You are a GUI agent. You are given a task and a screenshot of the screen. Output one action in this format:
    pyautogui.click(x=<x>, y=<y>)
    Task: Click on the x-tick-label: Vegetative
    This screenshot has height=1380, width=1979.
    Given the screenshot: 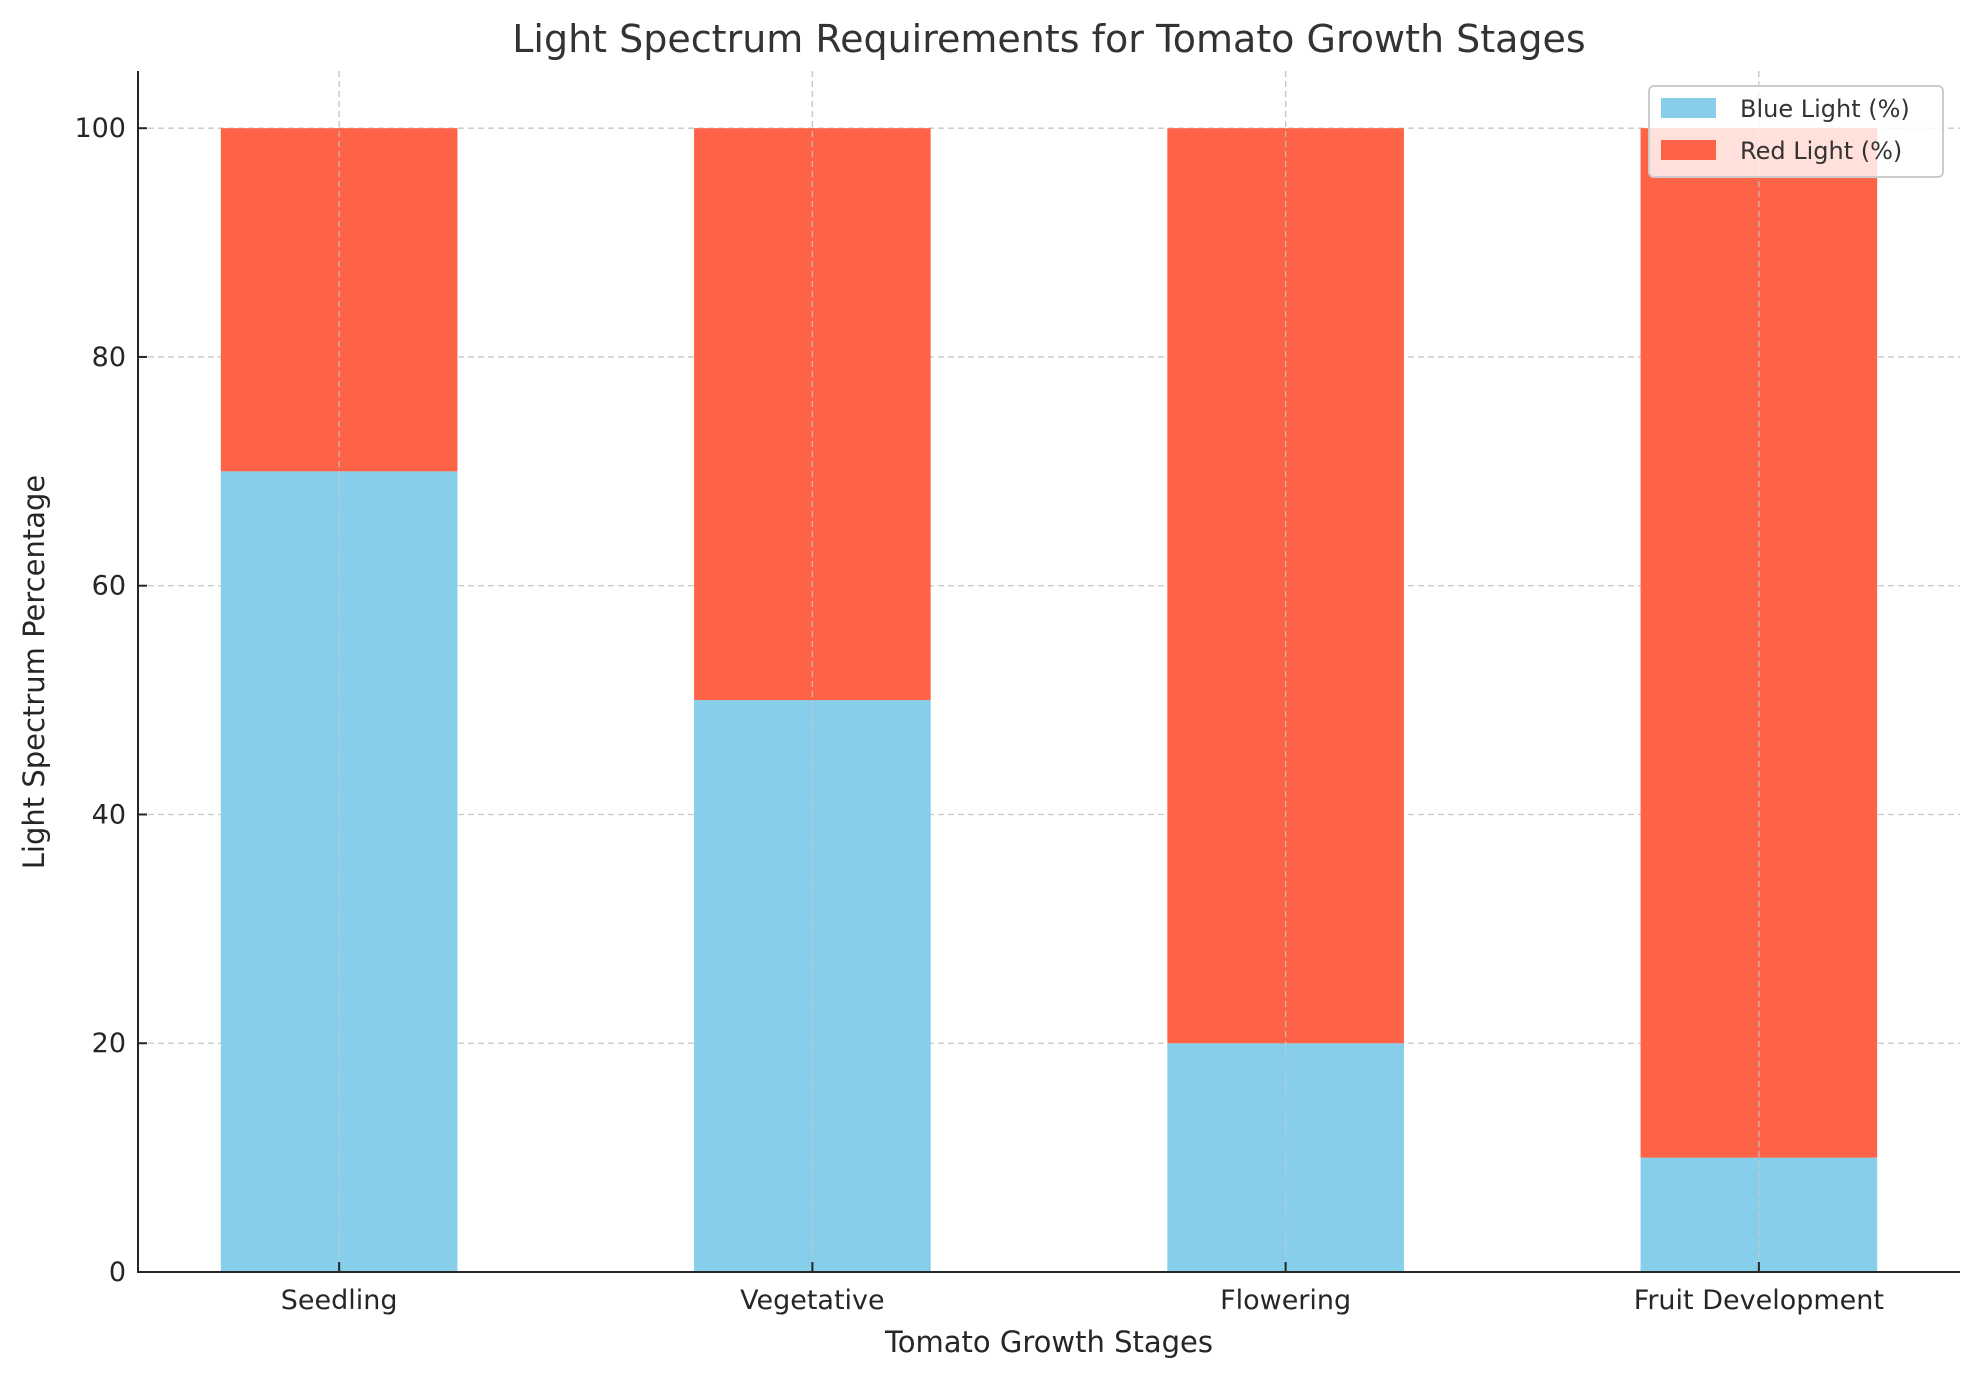 What is the action you would take?
    pyautogui.click(x=812, y=1300)
    